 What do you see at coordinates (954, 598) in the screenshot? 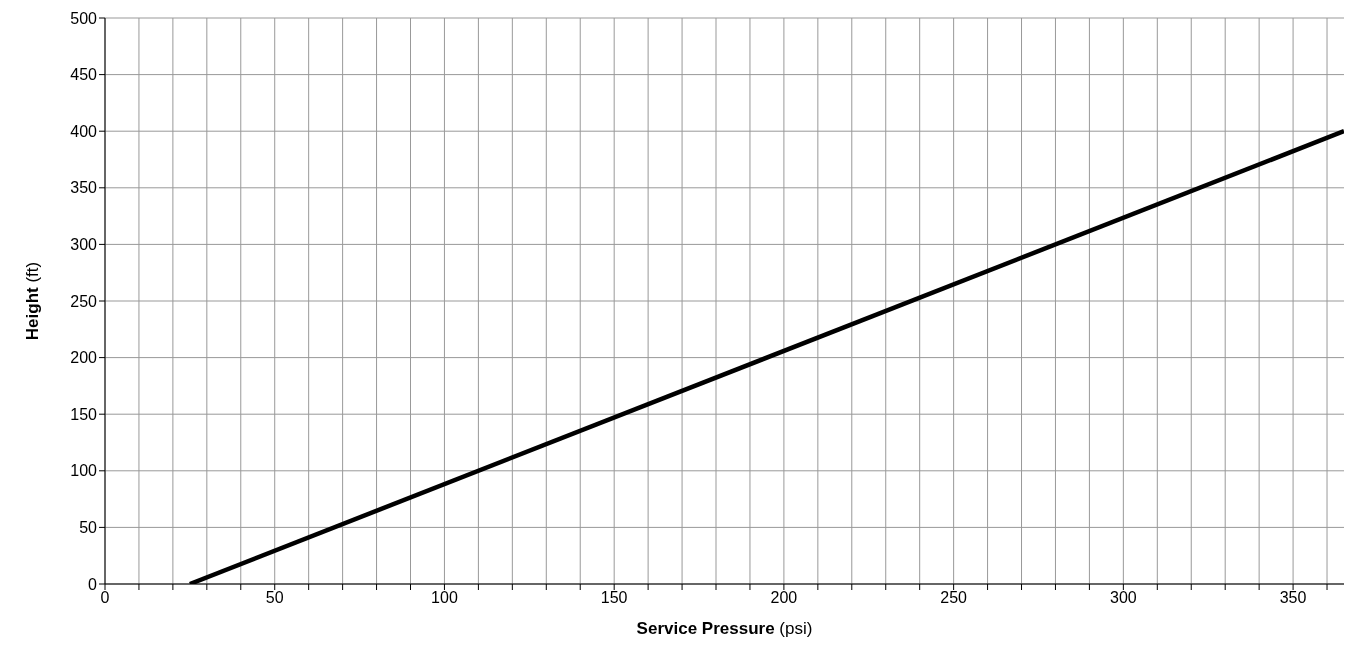
I see `x-tick-label: 250` at bounding box center [954, 598].